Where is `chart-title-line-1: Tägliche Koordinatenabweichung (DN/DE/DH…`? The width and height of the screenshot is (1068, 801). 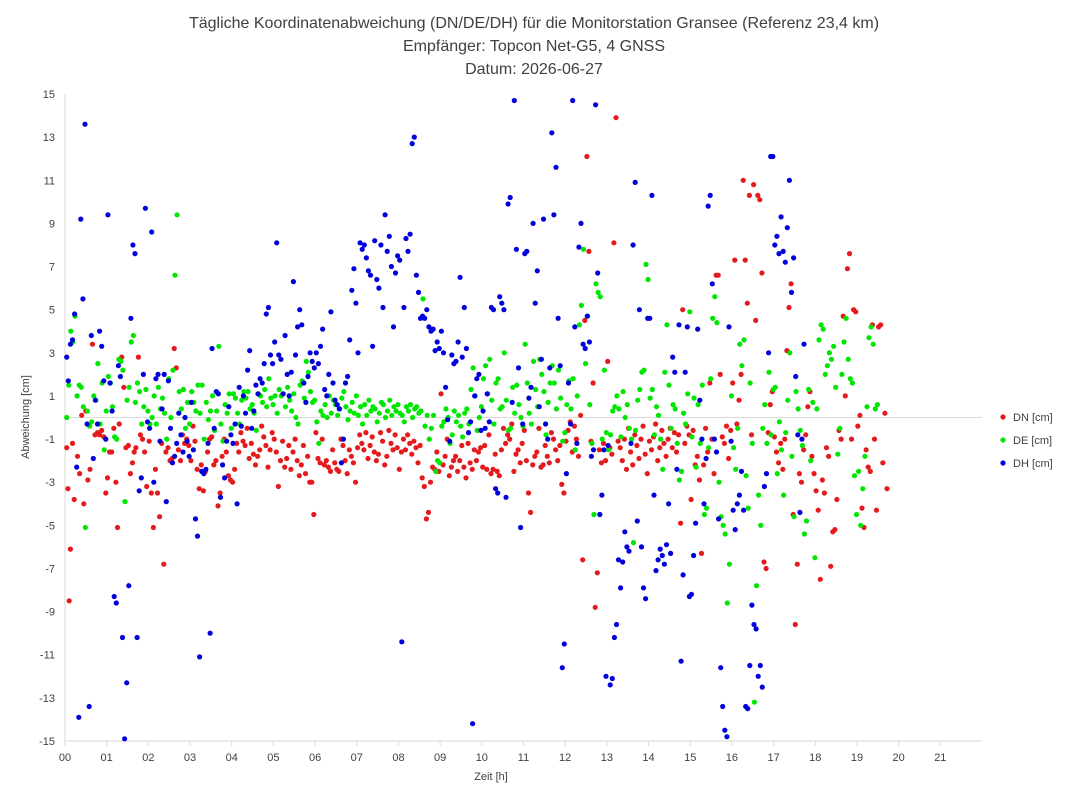 chart-title-line-1: Tägliche Koordinatenabweichung (DN/DE/DH… is located at coordinates (534, 23).